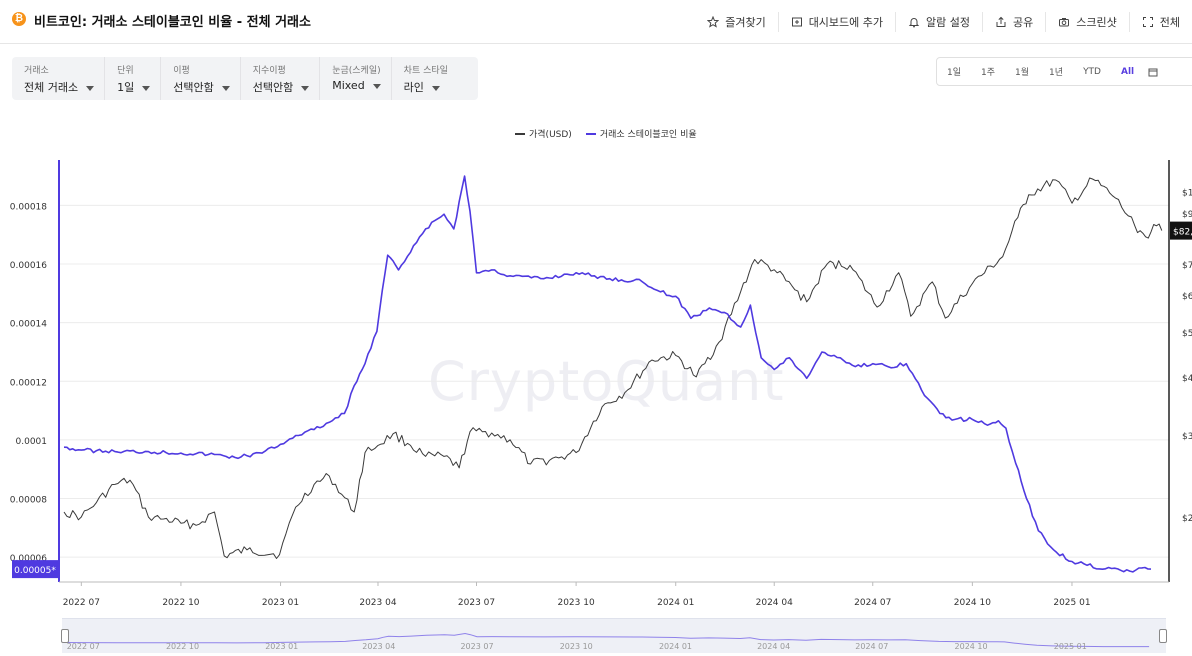 This screenshot has width=1192, height=656. Describe the element at coordinates (590, 133) in the screenshot. I see `legend-swatch-ratio` at that location.